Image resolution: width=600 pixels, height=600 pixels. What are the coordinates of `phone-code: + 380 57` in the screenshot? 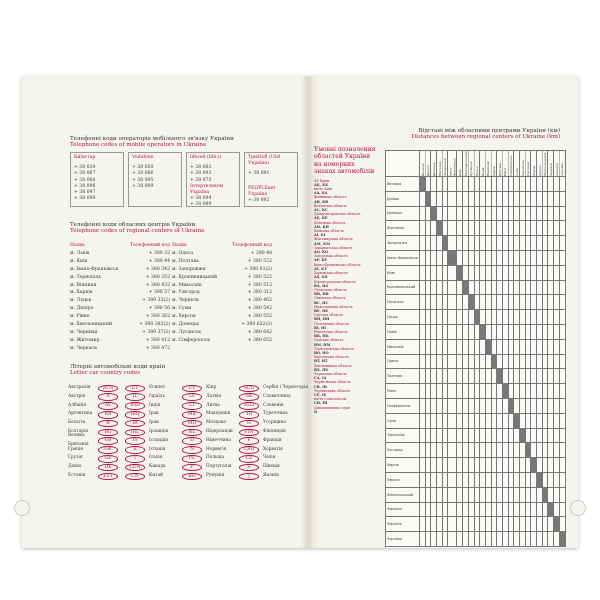 It's located at (159, 293).